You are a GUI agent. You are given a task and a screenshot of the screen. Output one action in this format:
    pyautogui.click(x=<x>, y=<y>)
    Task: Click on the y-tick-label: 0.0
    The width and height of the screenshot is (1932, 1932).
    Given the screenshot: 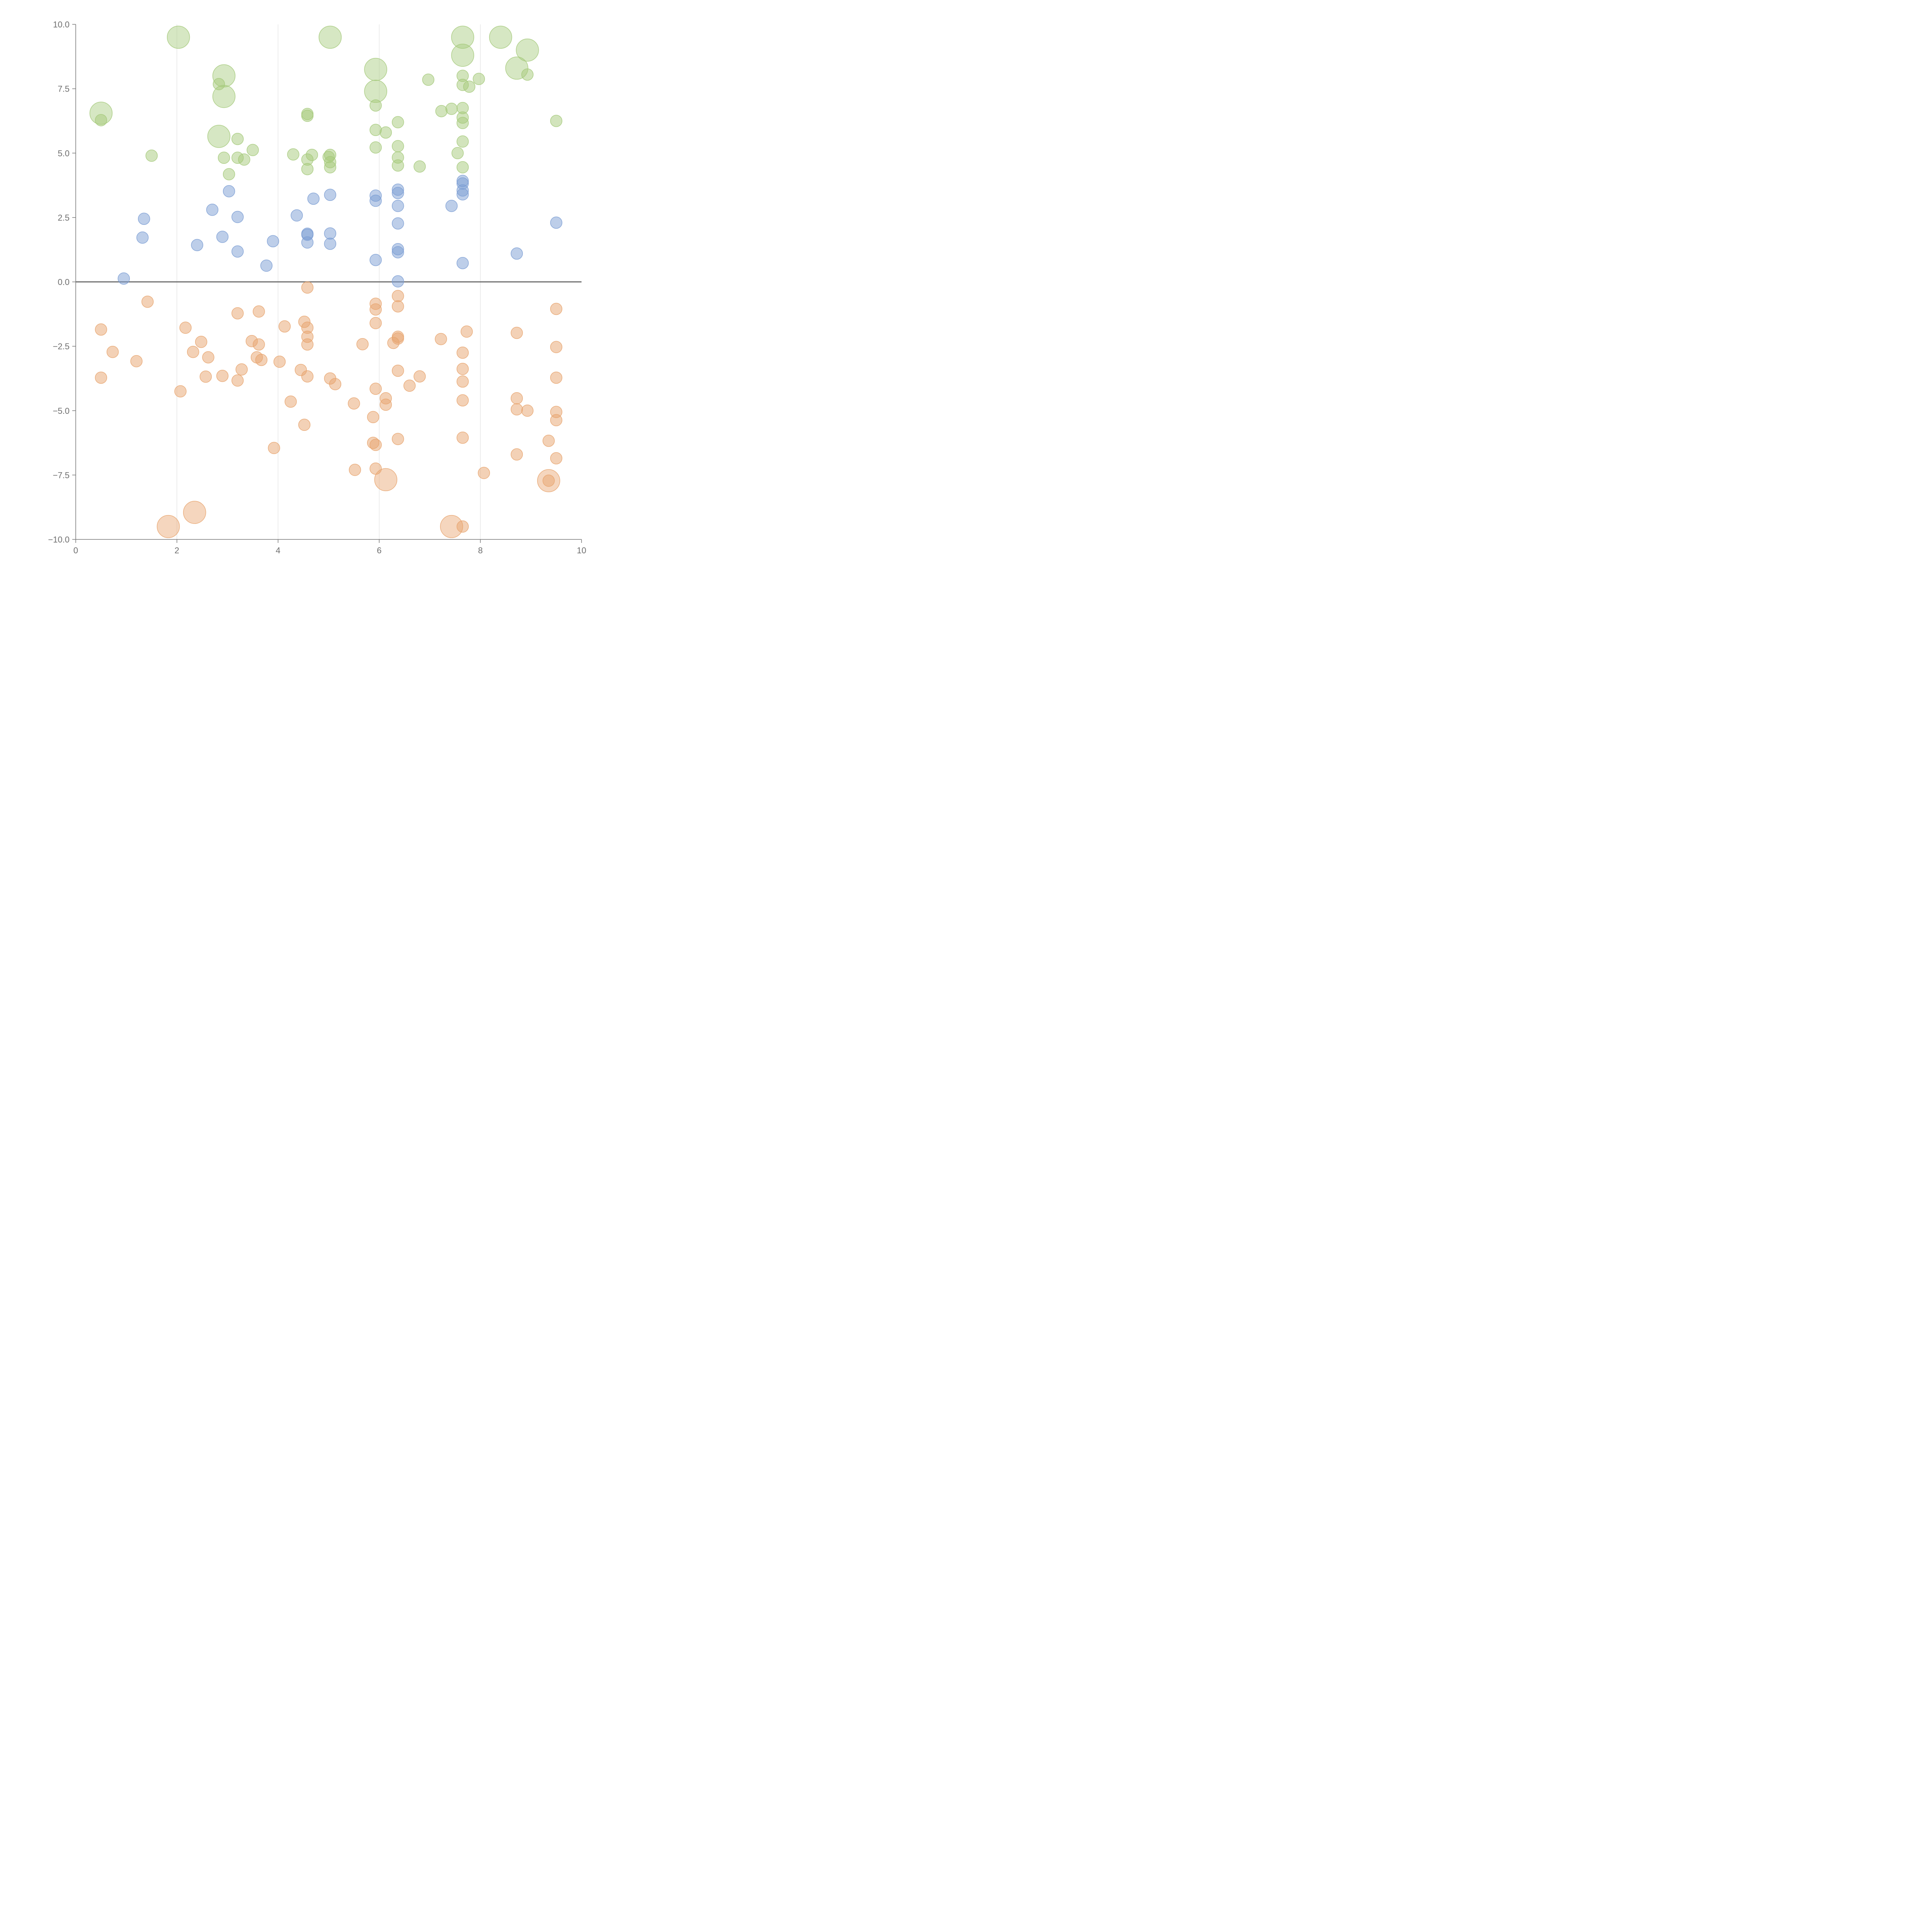 What is the action you would take?
    pyautogui.click(x=64, y=282)
    